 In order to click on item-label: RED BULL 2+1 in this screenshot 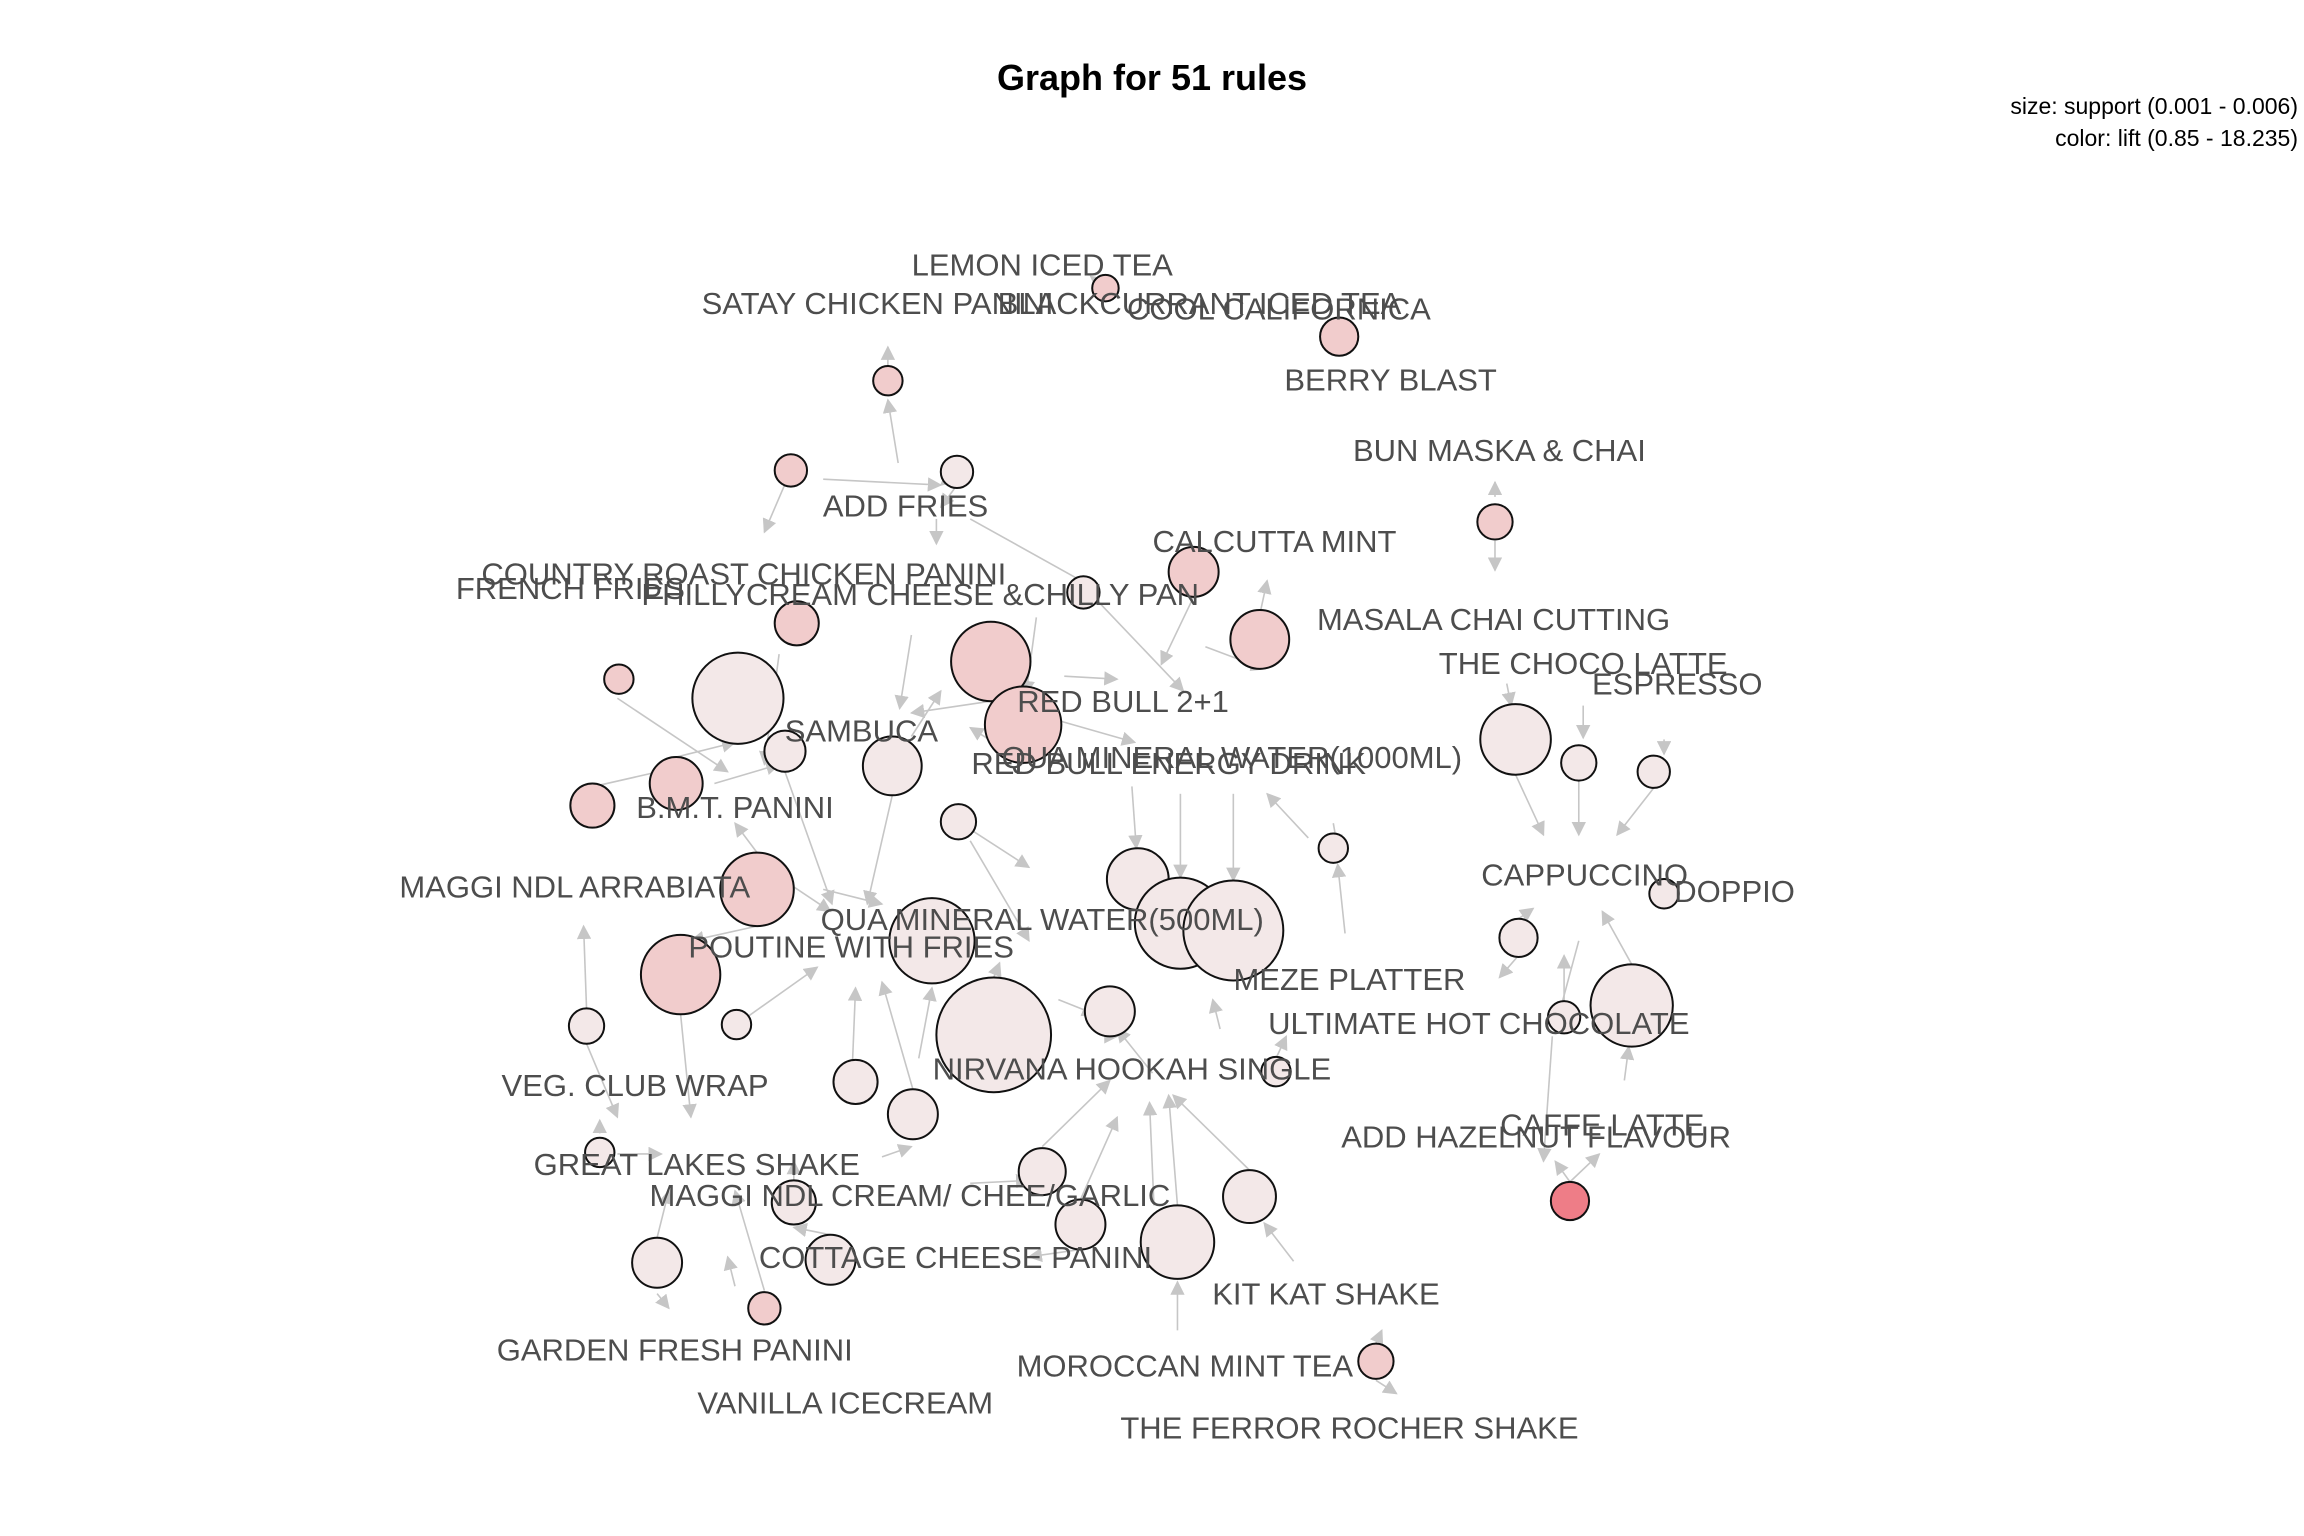, I will do `click(1123, 701)`.